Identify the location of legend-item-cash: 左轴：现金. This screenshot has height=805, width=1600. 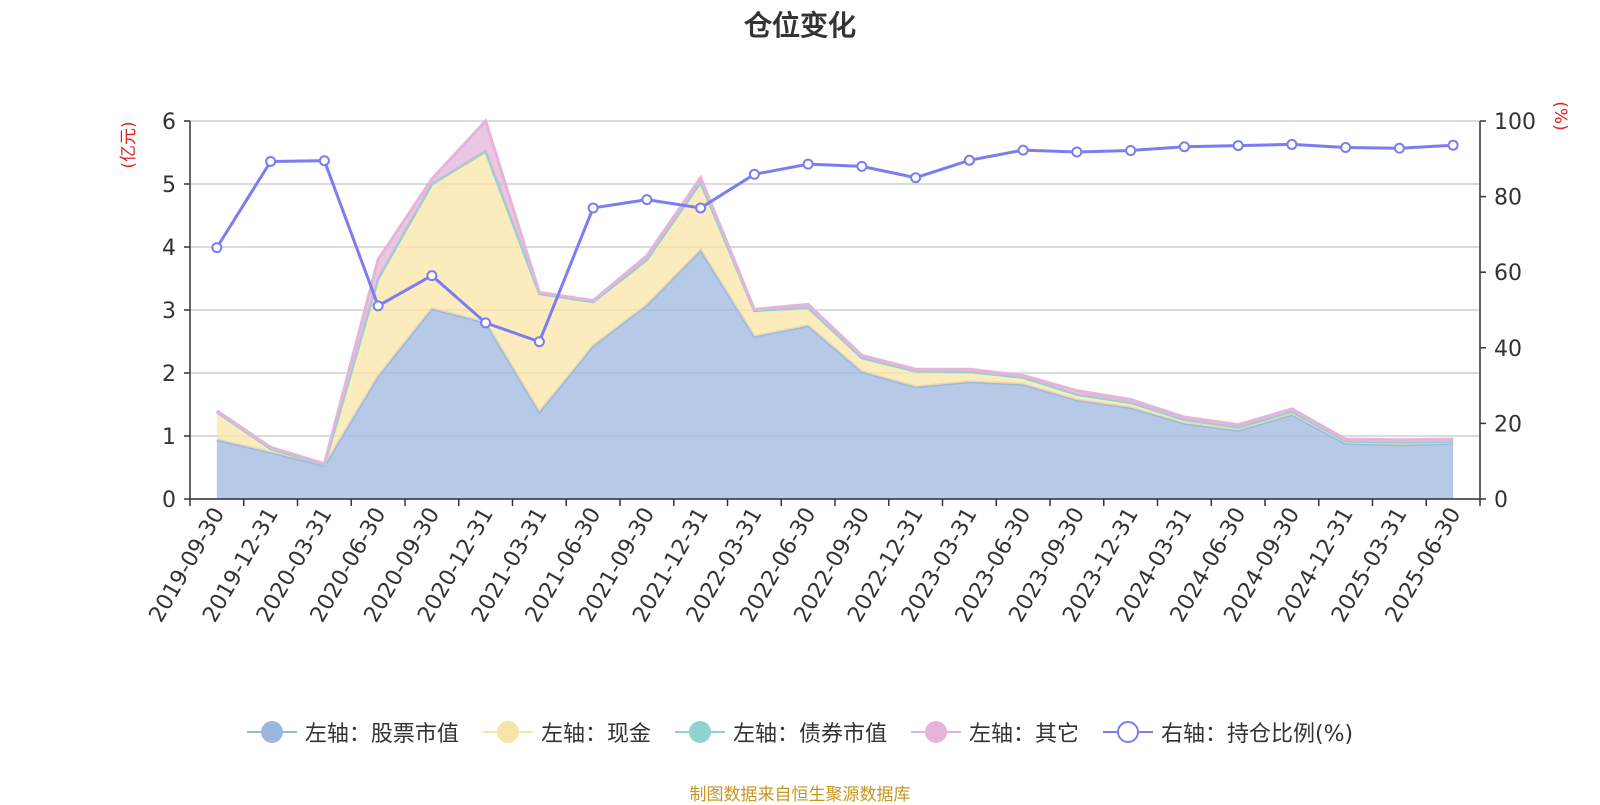
(566, 732).